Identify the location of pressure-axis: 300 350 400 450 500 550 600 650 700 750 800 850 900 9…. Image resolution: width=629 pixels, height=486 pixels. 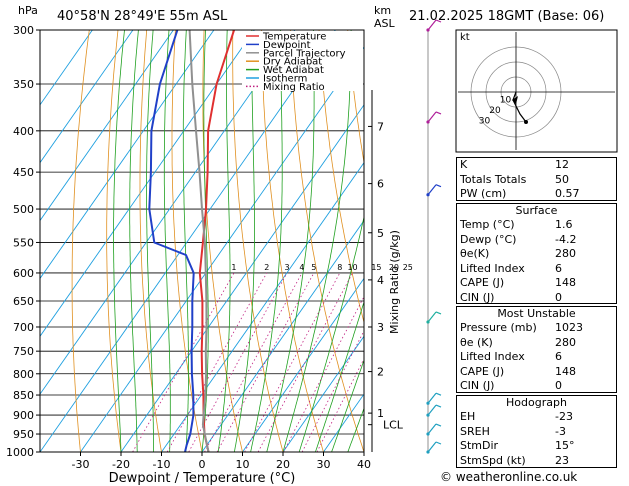
(23, 241).